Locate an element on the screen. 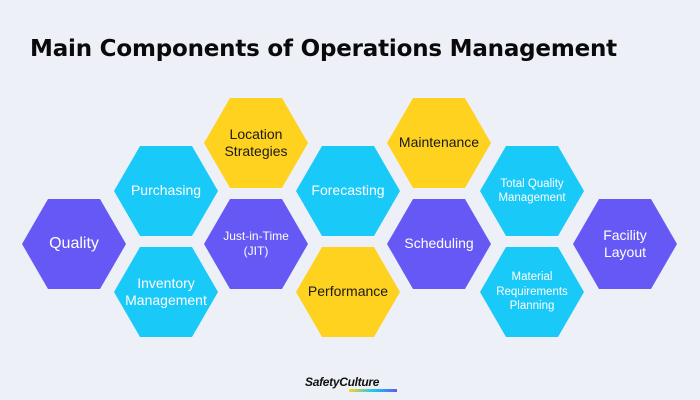 This screenshot has width=700, height=400. hex-total-quality-management: Total Quality Management is located at coordinates (532, 191).